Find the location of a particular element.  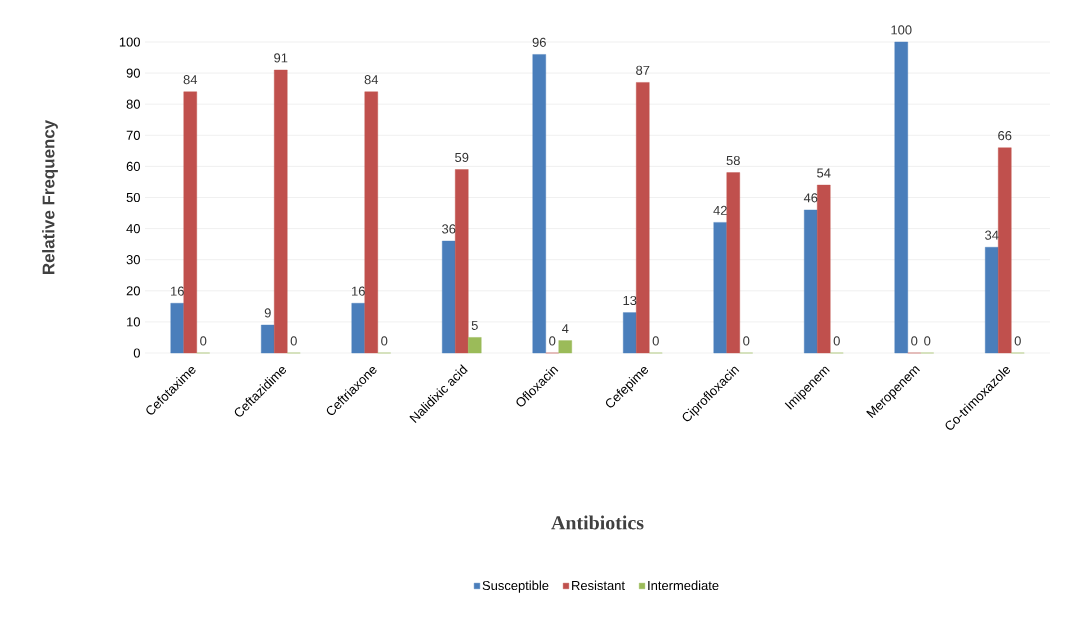

y-tick-label: 100 is located at coordinates (129, 42).